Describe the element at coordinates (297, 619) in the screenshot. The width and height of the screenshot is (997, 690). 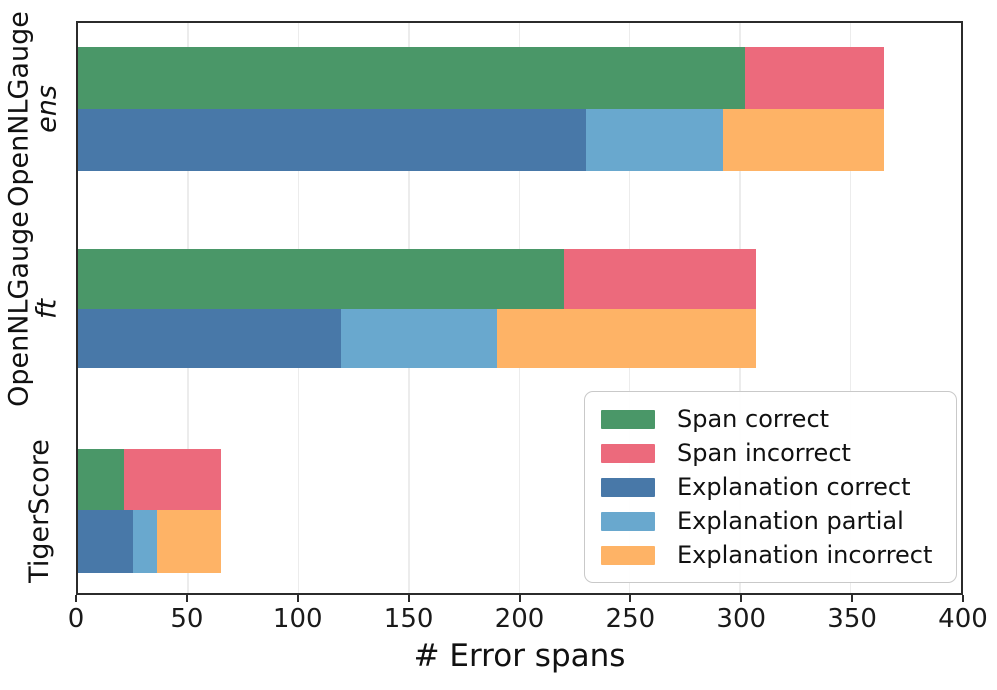
I see `x-tick-label: 100` at that location.